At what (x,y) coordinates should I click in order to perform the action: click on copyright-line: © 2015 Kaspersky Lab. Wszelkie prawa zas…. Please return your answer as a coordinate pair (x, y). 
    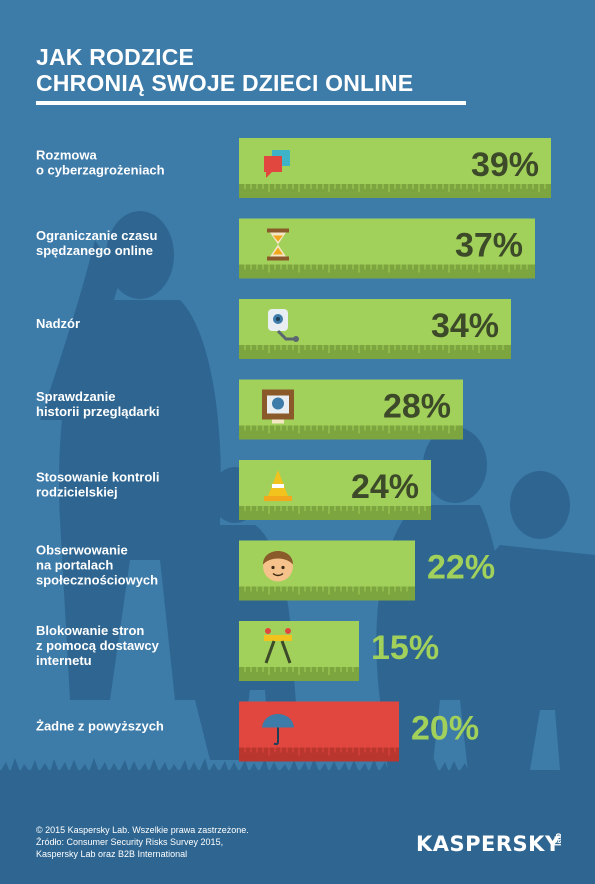
    Looking at the image, I should click on (142, 830).